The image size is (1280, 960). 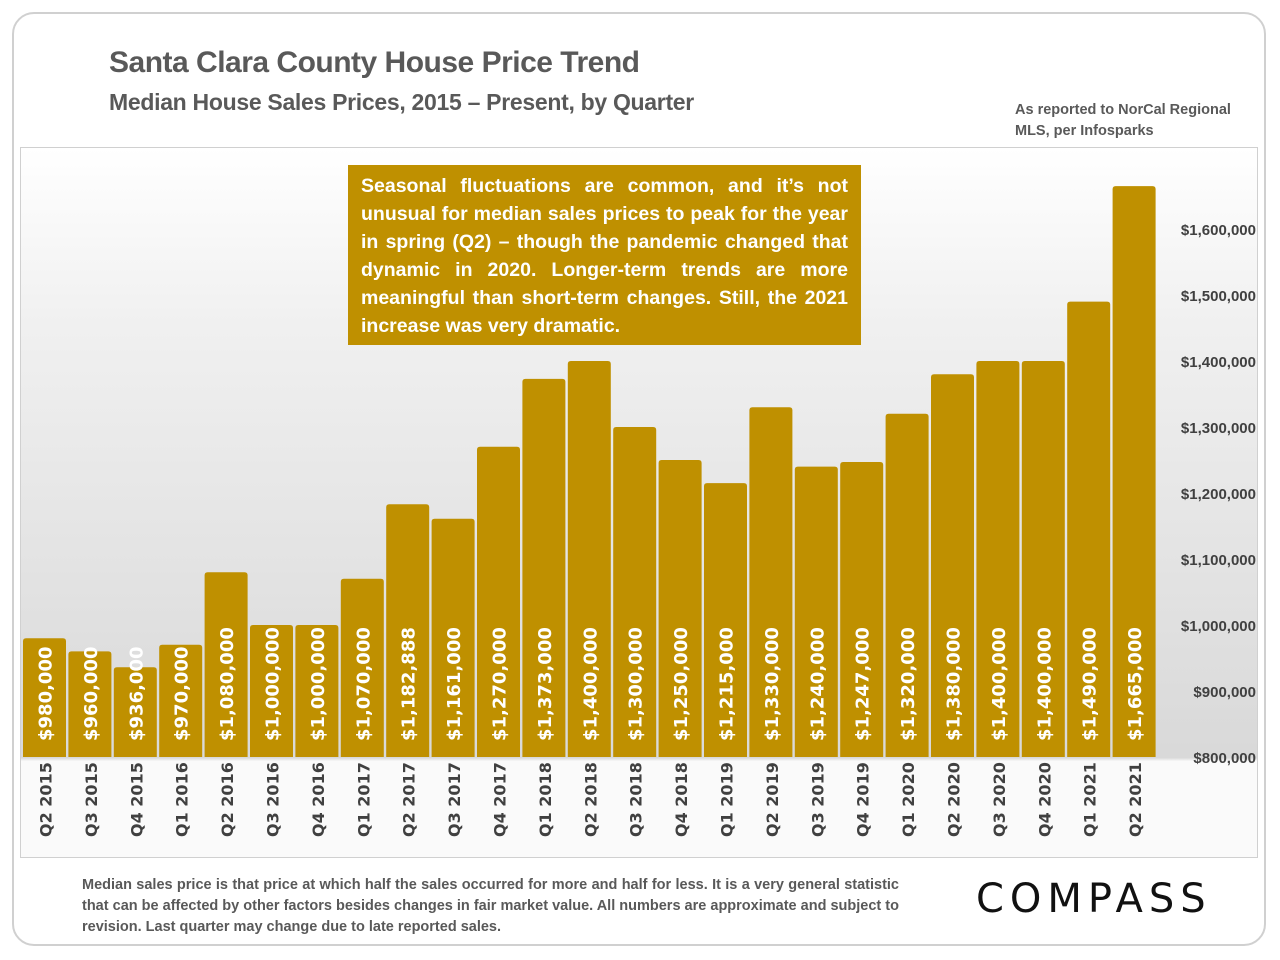 What do you see at coordinates (772, 799) in the screenshot?
I see `x-tick-label: Q2 2019` at bounding box center [772, 799].